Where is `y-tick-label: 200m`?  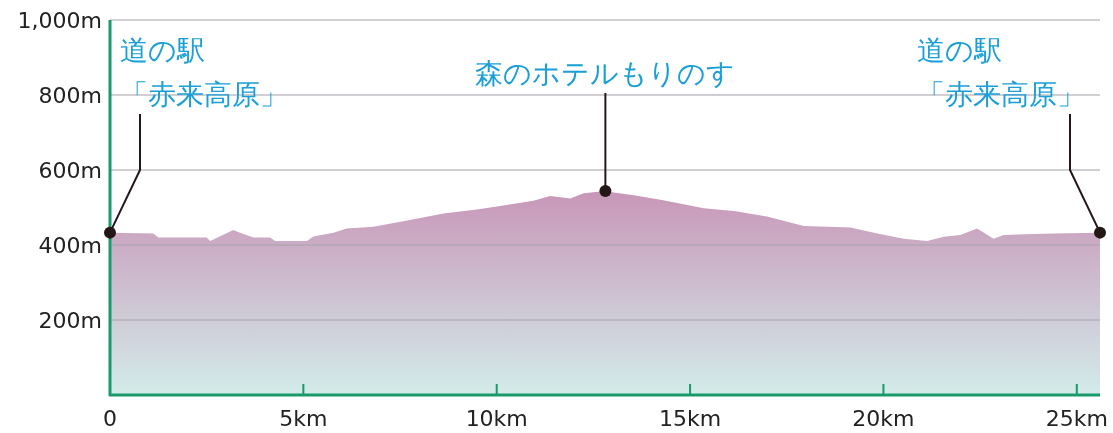 y-tick-label: 200m is located at coordinates (70, 320).